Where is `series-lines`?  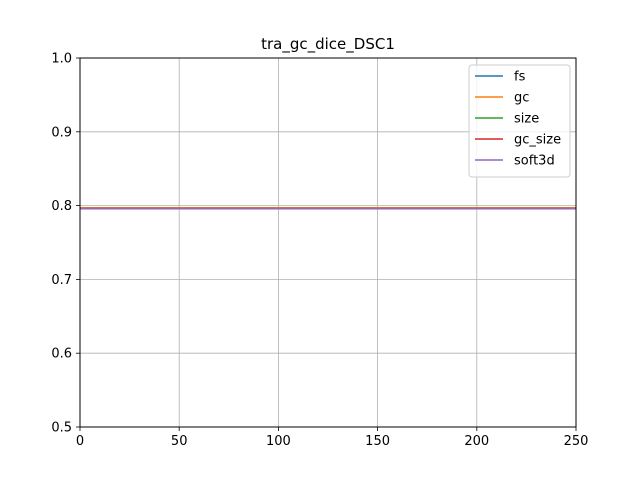
series-lines is located at coordinates (328, 208).